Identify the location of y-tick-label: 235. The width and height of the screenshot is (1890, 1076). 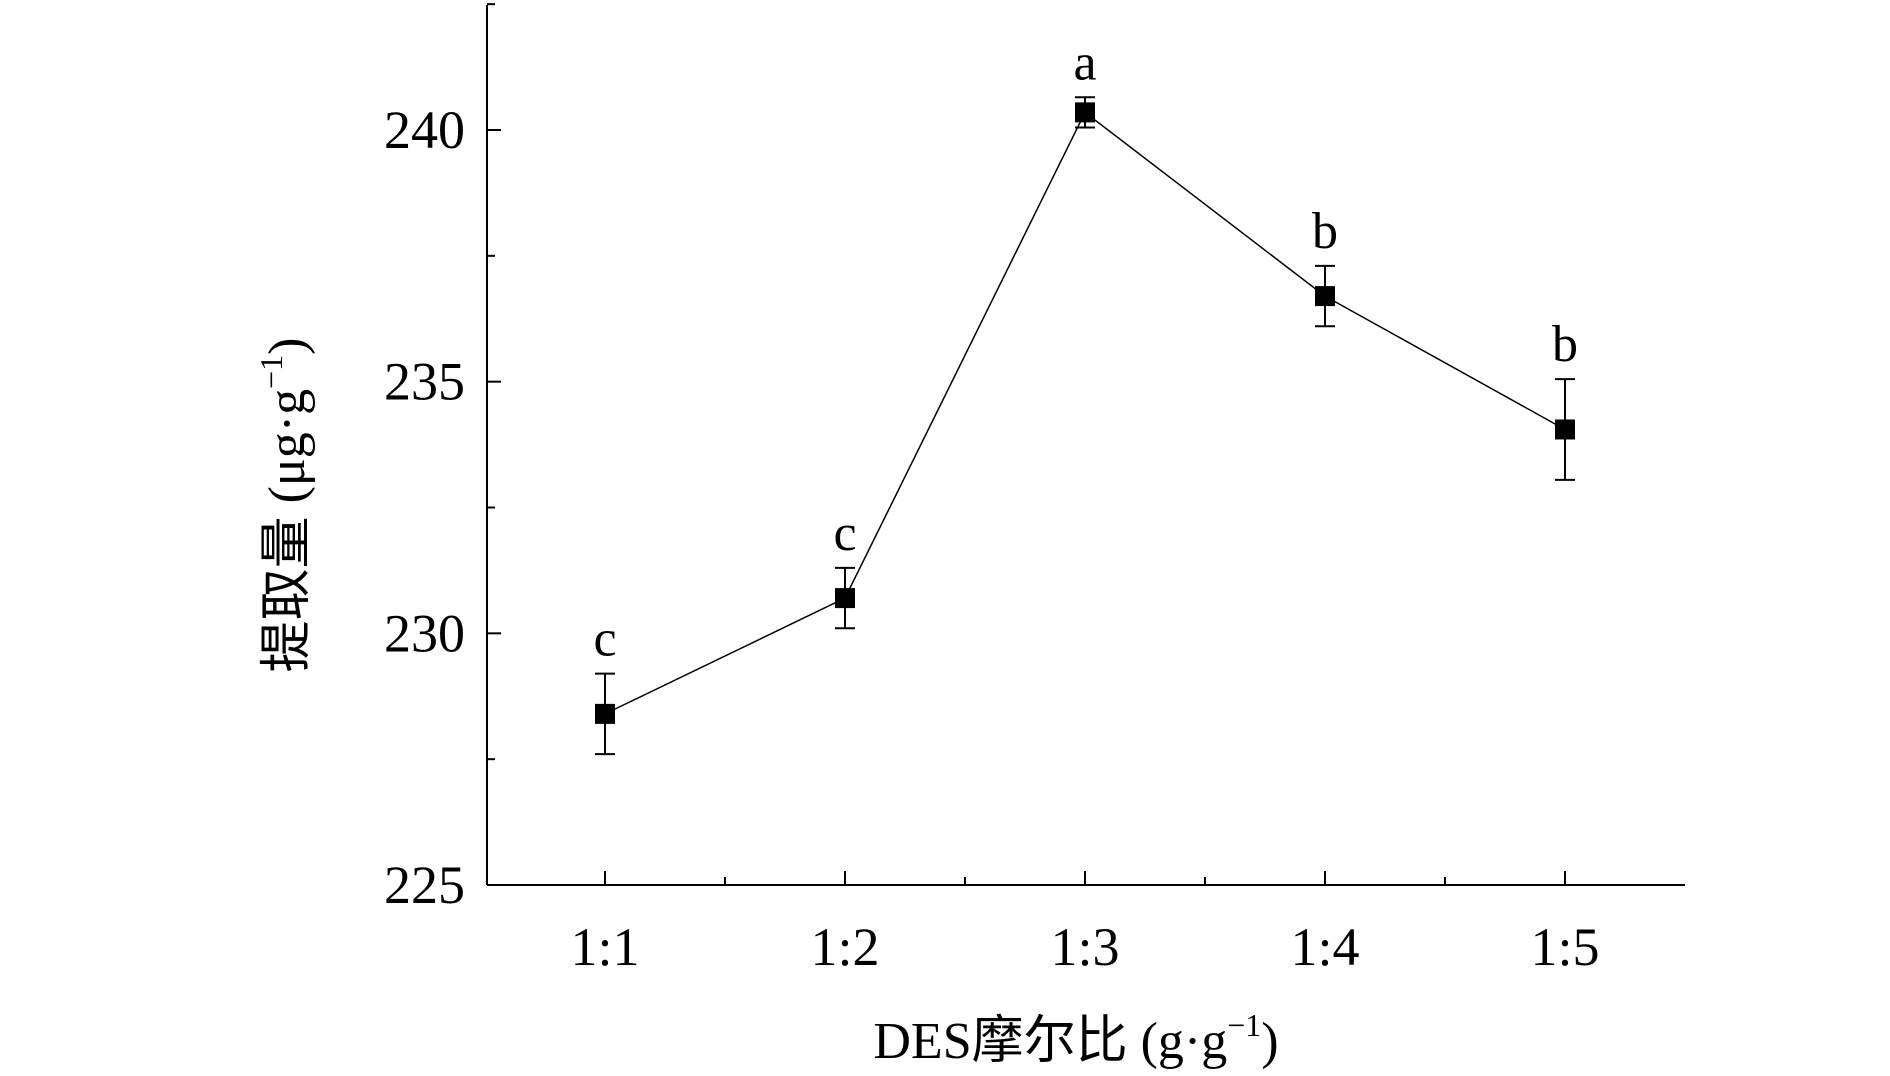
(424, 382).